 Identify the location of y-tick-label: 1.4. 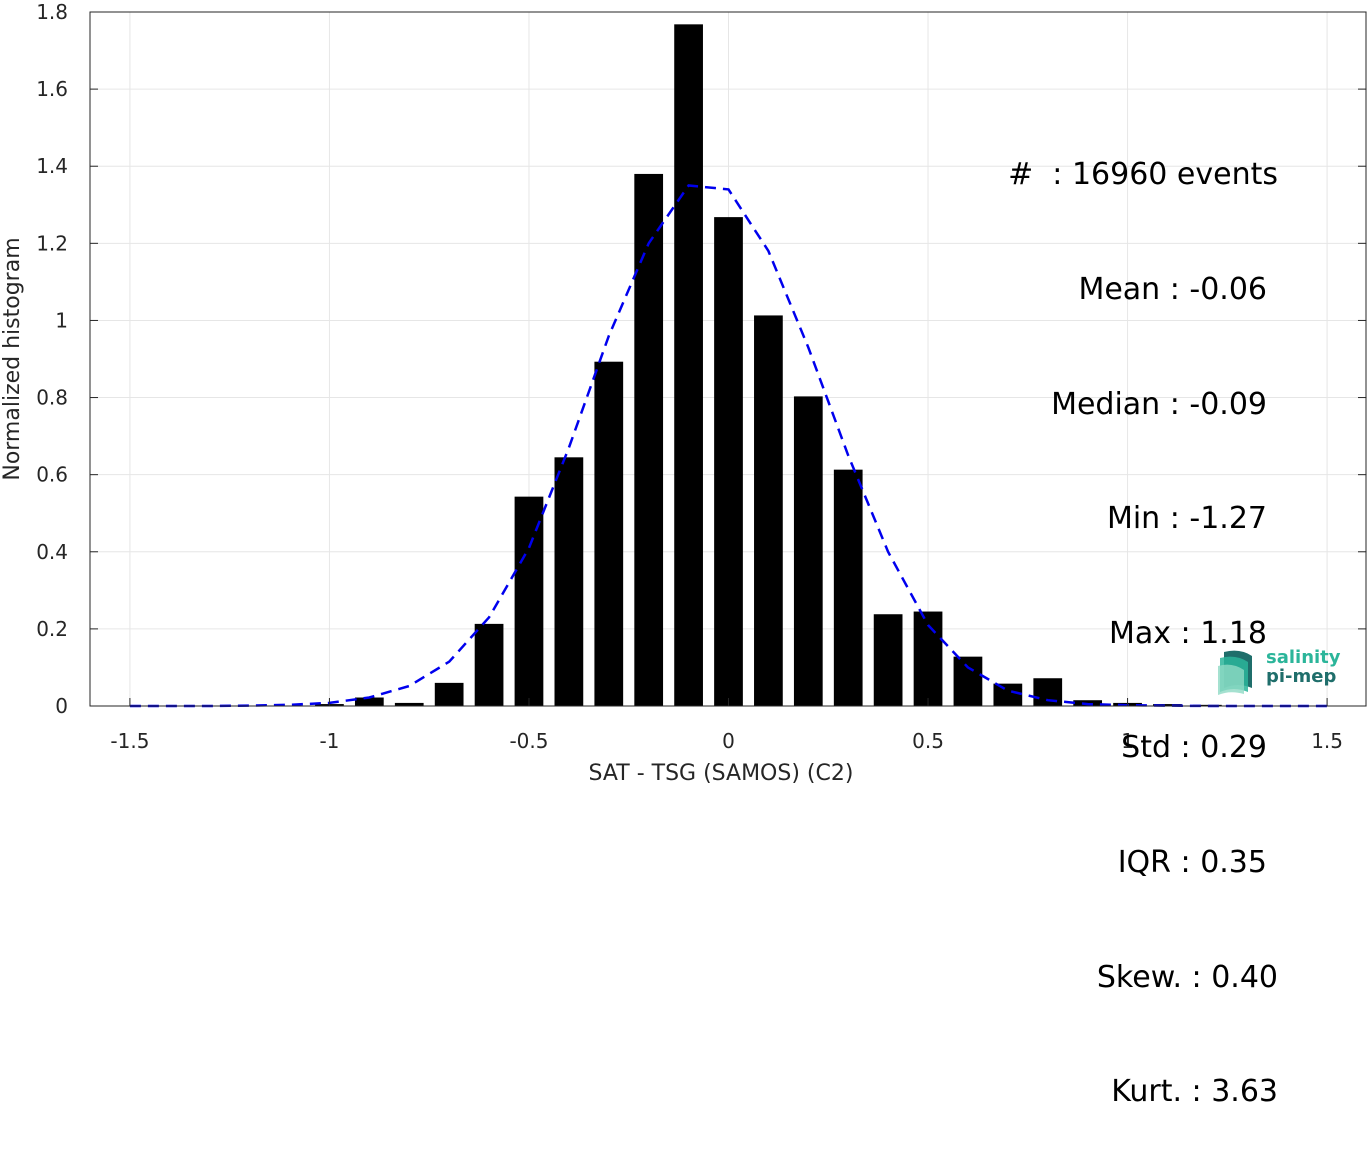
(52, 166).